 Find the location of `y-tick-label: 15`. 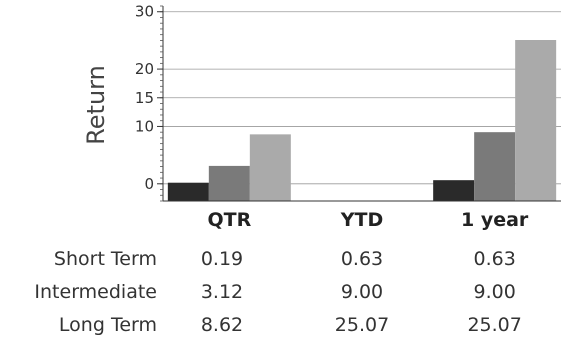

y-tick-label: 15 is located at coordinates (144, 98).